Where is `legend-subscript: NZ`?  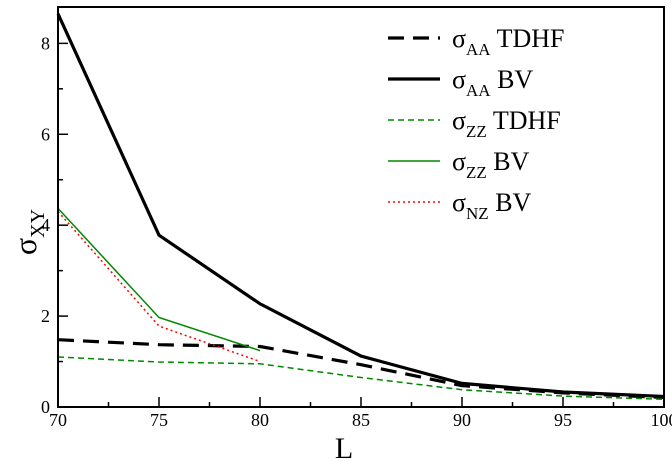
legend-subscript: NZ is located at coordinates (477, 213).